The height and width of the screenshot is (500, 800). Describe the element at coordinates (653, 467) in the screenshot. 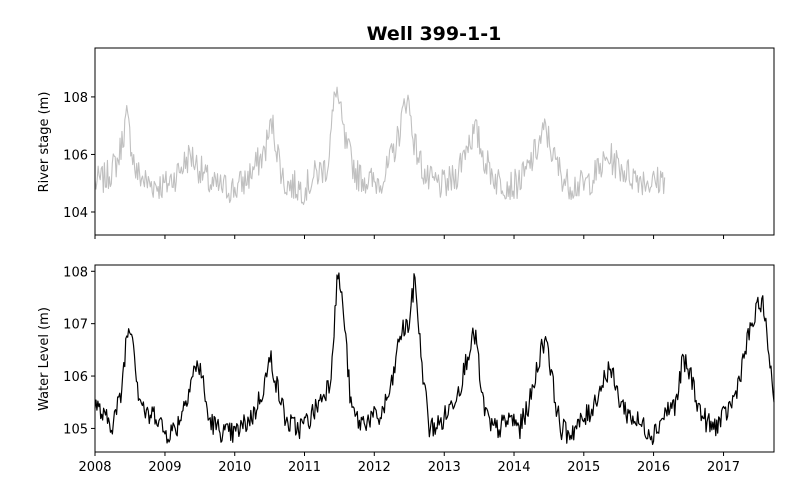

I see `water-level-xtick-label: 2016` at that location.